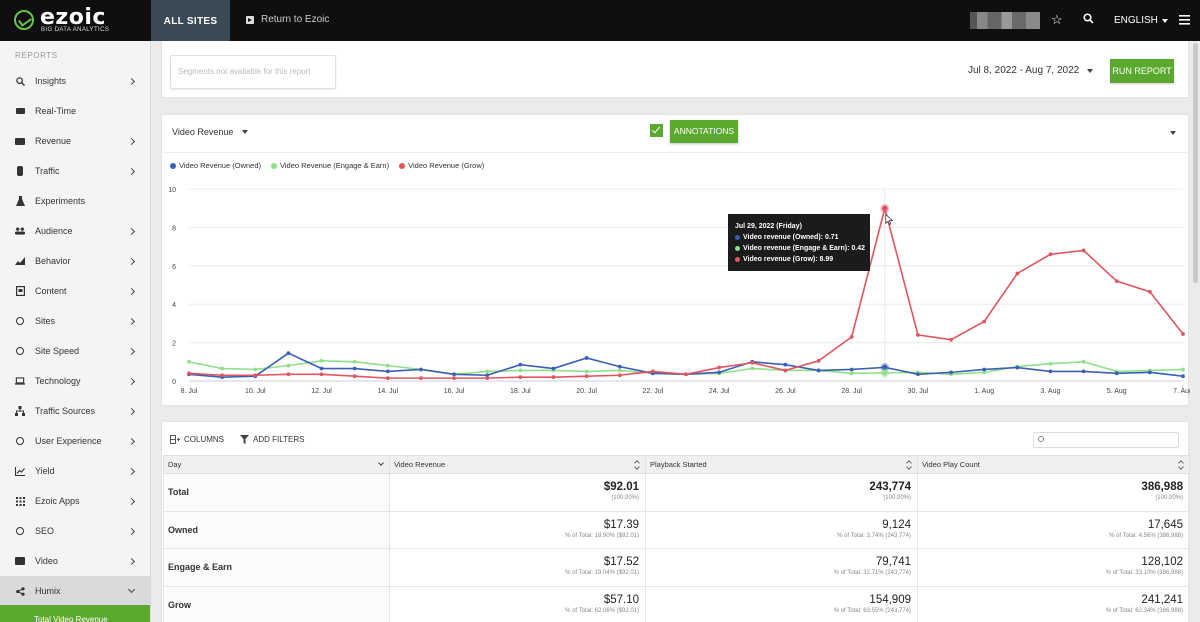  What do you see at coordinates (287, 19) in the screenshot?
I see `return-to-ezoic-link: Return to Ezoic` at bounding box center [287, 19].